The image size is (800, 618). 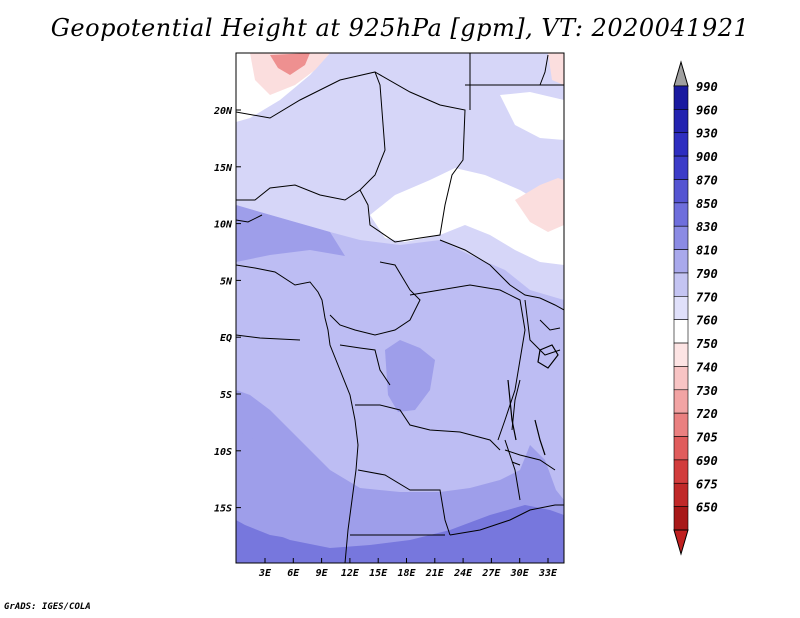 I want to click on colorbar-label: 740, so click(x=707, y=367).